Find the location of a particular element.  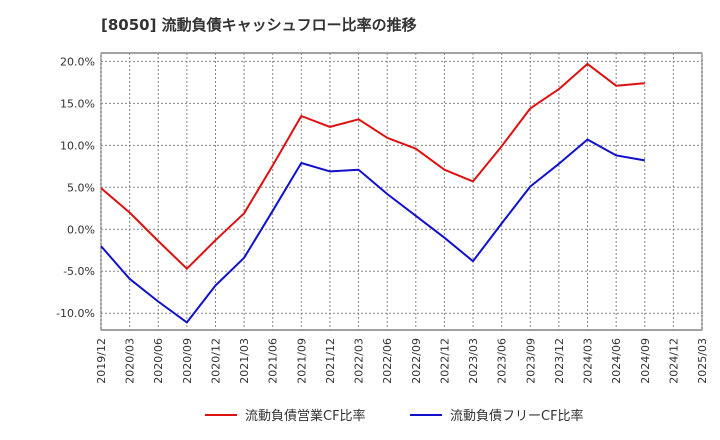

x-tick-label: 2022/03 is located at coordinates (359, 361).